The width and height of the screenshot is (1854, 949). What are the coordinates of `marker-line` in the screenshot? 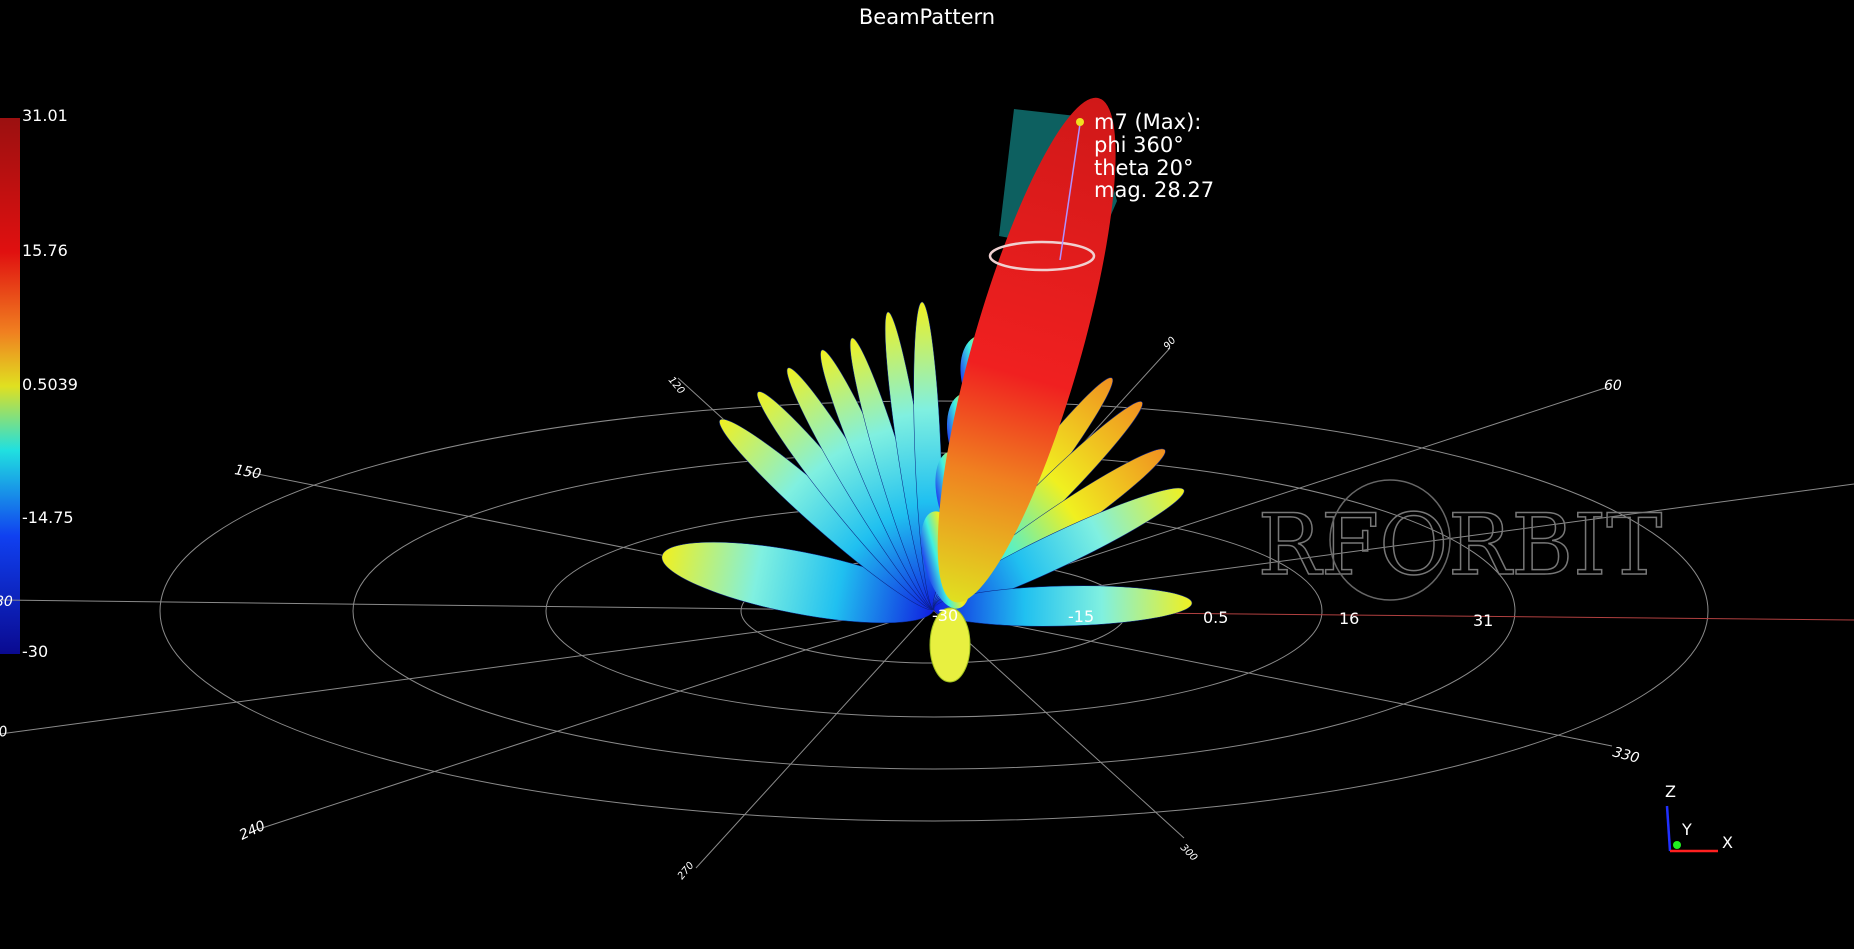 It's located at (1070, 192).